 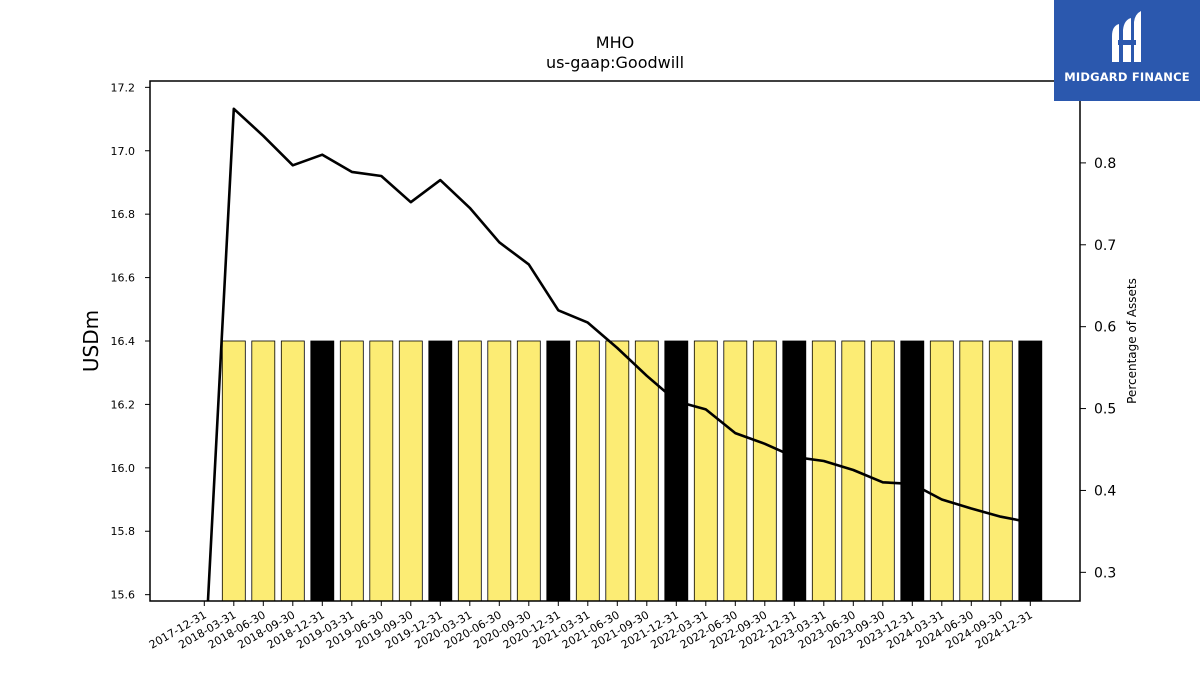 I want to click on chart-title: MHO, so click(x=615, y=42).